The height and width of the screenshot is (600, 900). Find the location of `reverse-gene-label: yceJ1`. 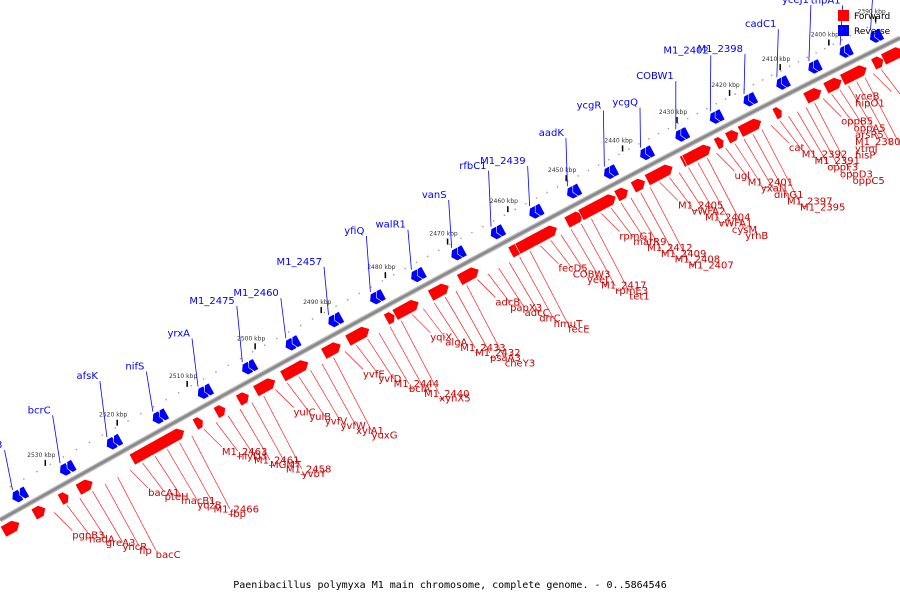

reverse-gene-label: yceJ1 is located at coordinates (795, 3).